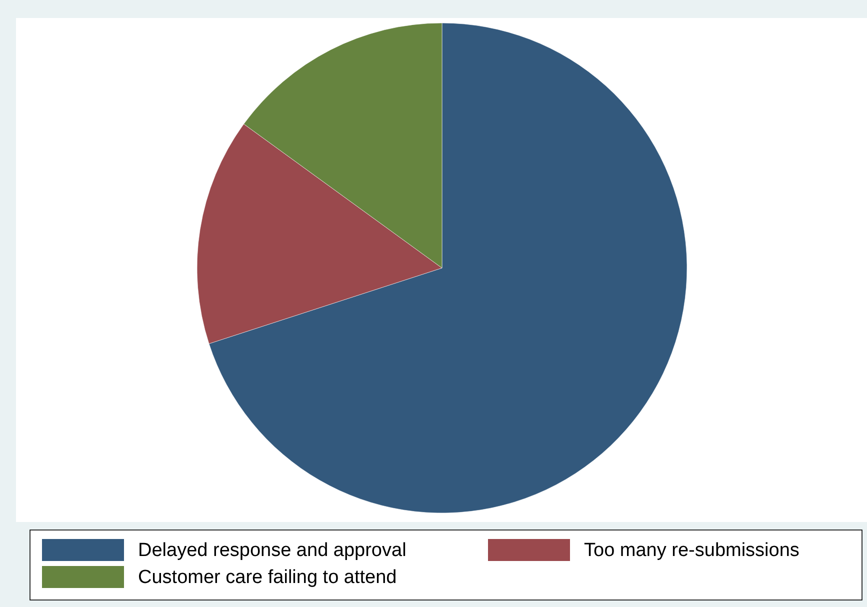 The height and width of the screenshot is (607, 867). Describe the element at coordinates (692, 550) in the screenshot. I see `legend-label: Too many re-submissions` at that location.